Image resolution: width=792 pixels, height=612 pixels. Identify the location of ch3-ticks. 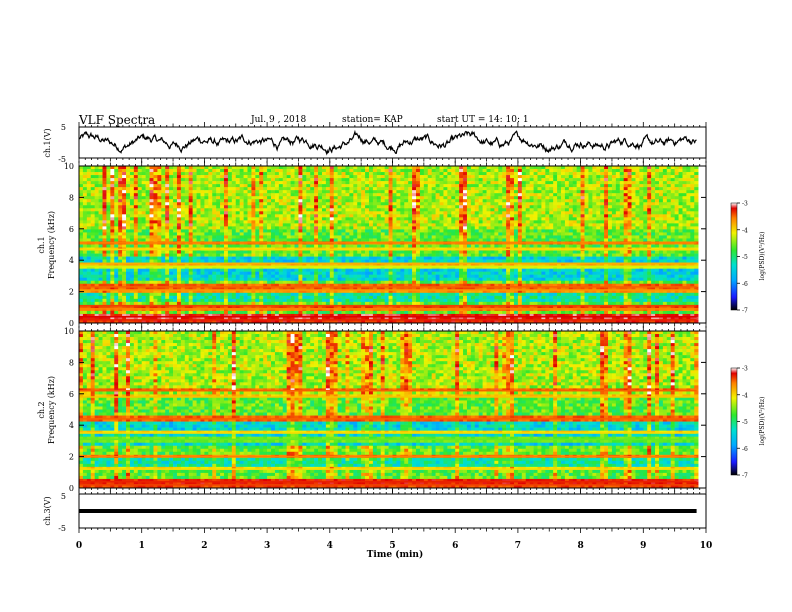
(392, 511).